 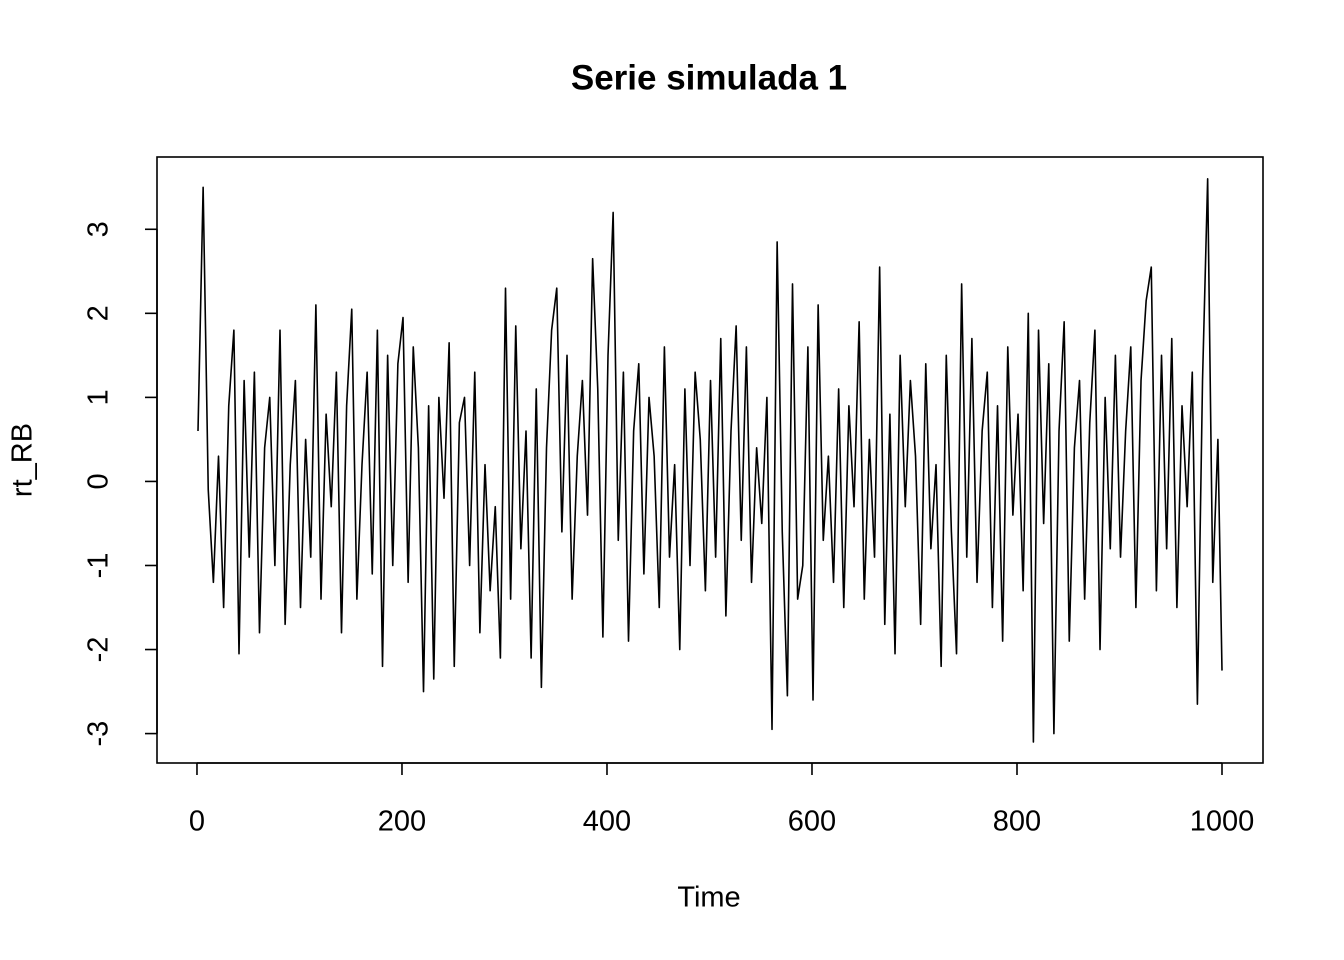 I want to click on chart-title: Serie simulada 1, so click(x=709, y=77).